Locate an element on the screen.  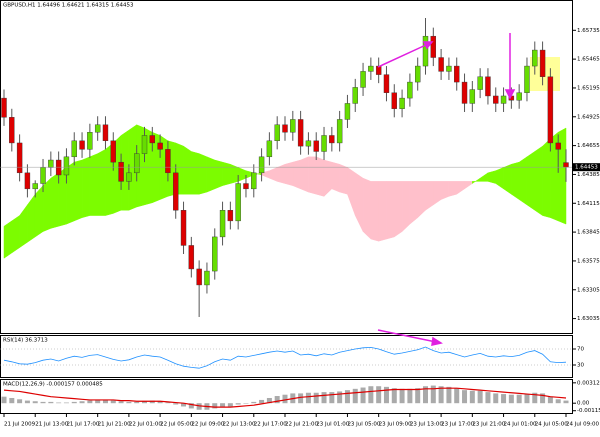
y-tick-label: 1.64115 is located at coordinates (588, 204).